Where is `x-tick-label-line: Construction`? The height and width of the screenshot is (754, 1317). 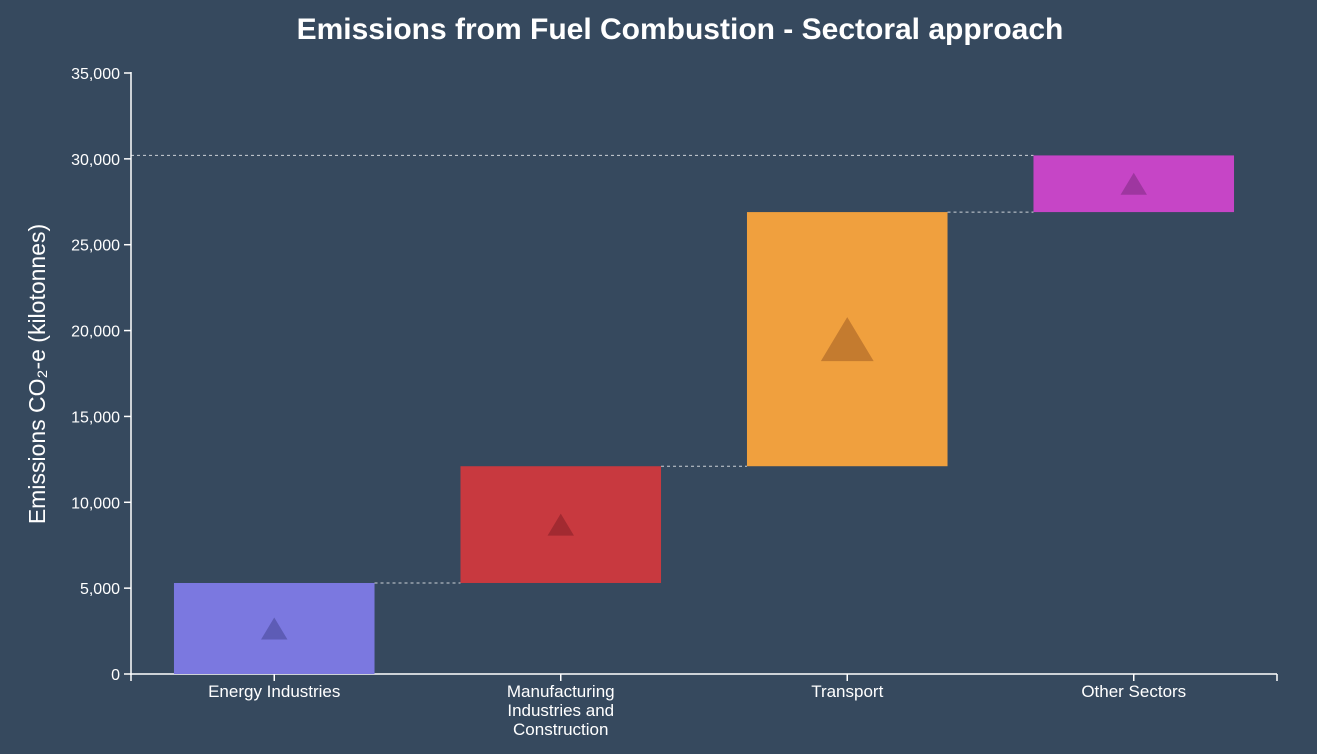
x-tick-label-line: Construction is located at coordinates (560, 729).